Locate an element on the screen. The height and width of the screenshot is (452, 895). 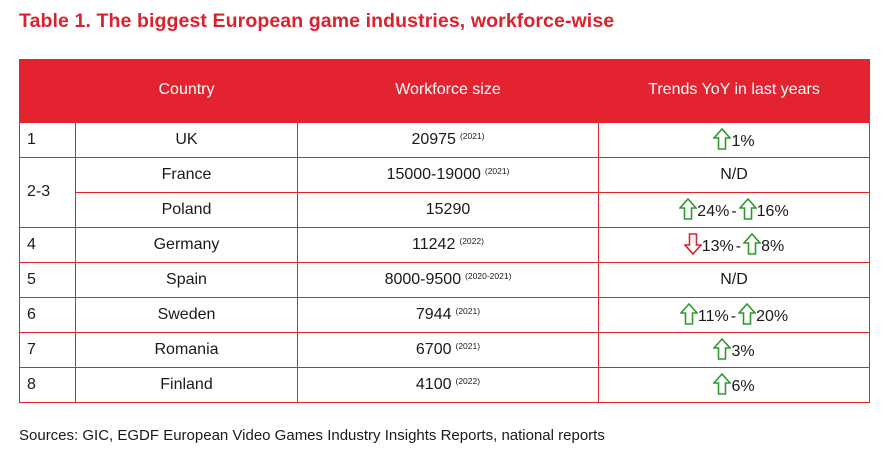
trend-cell: 11% - 20% is located at coordinates (734, 314).